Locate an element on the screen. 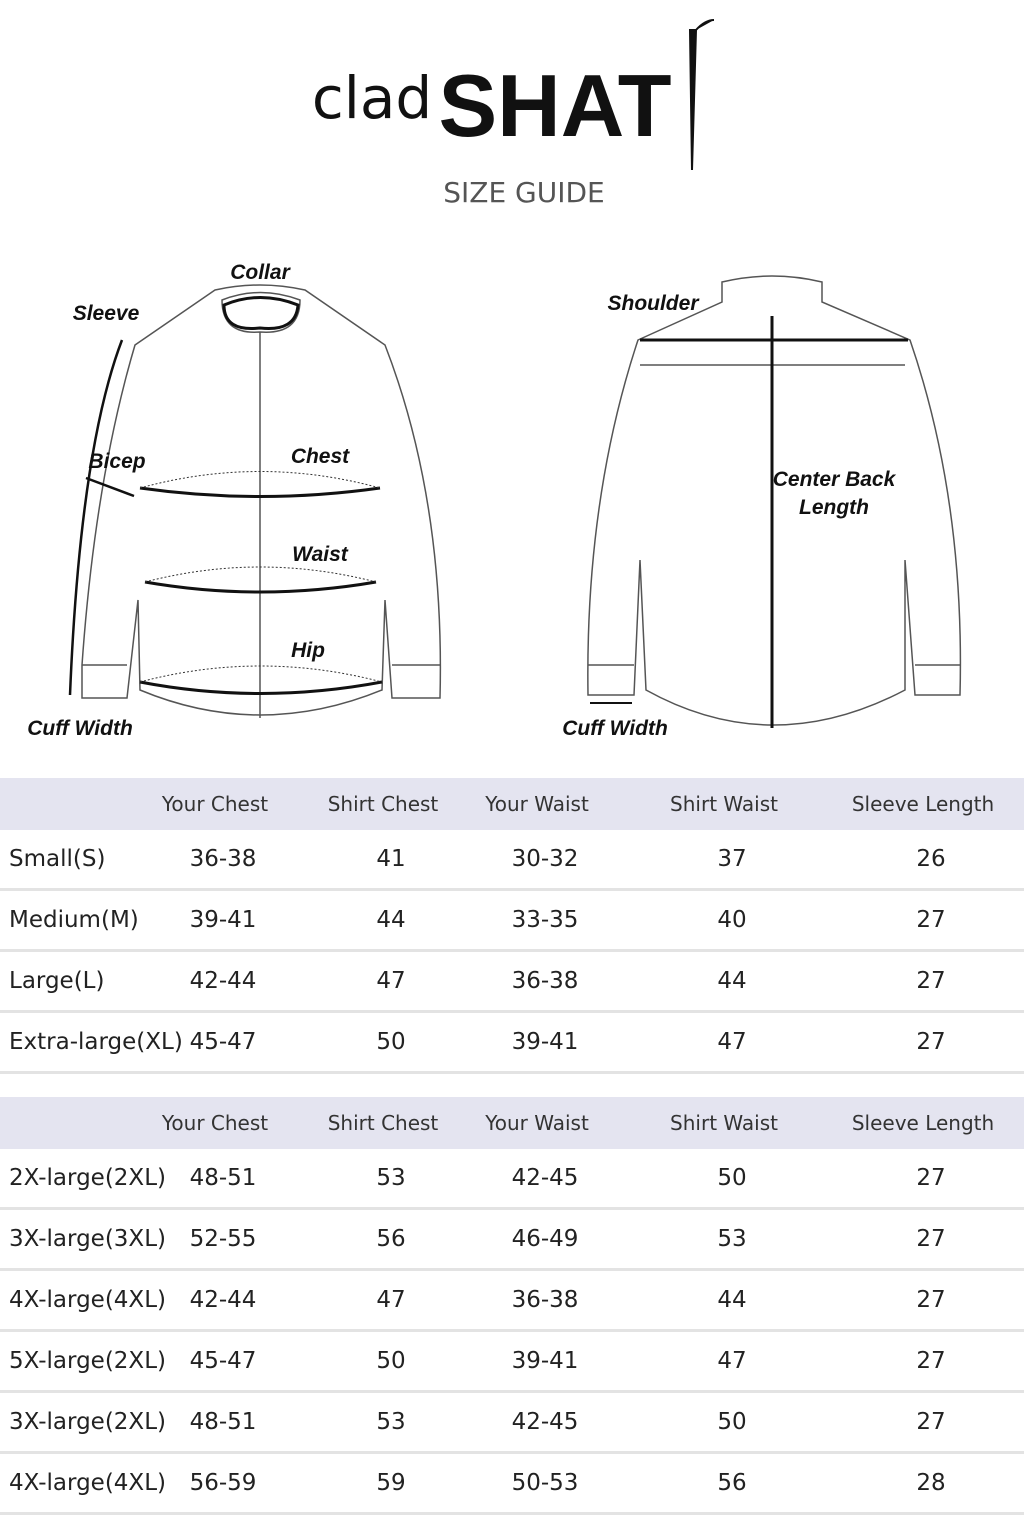  back-measures is located at coordinates (749, 522).